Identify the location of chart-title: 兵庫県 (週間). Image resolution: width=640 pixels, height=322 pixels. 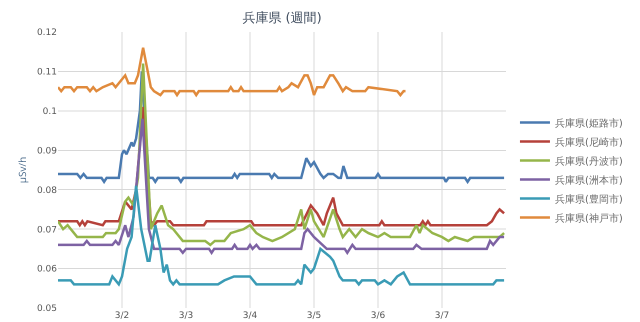
(282, 18).